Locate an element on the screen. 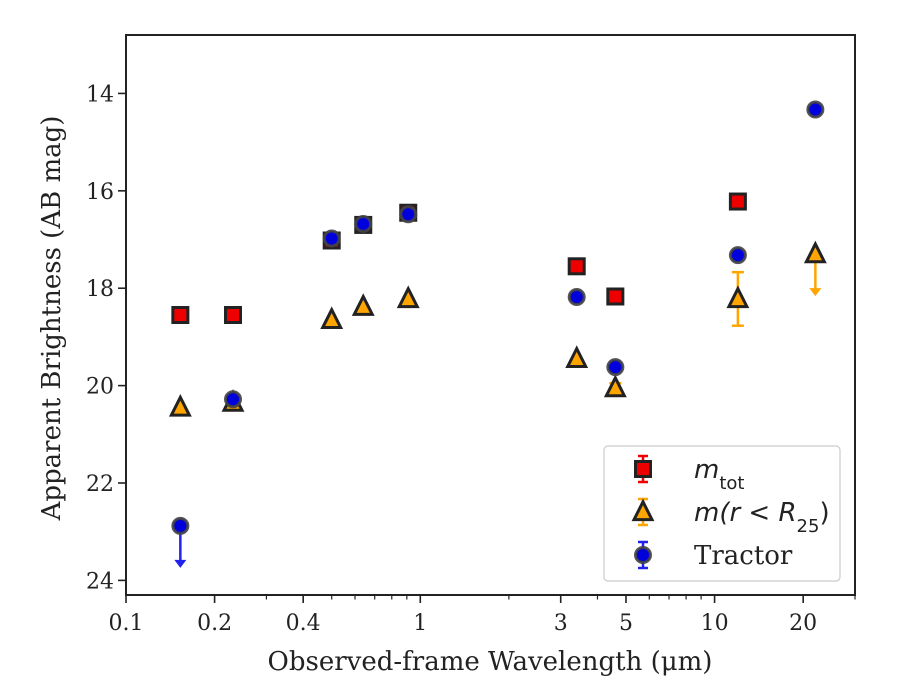  y-tick-label: 20 is located at coordinates (100, 387).